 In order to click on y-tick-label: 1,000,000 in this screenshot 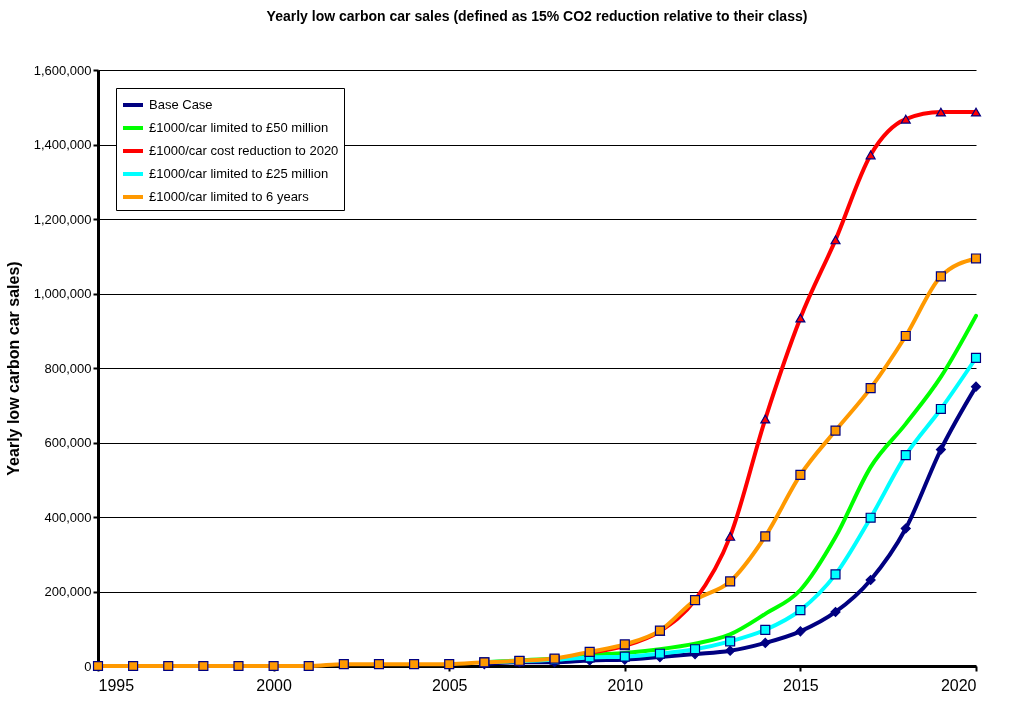, I will do `click(62, 293)`.